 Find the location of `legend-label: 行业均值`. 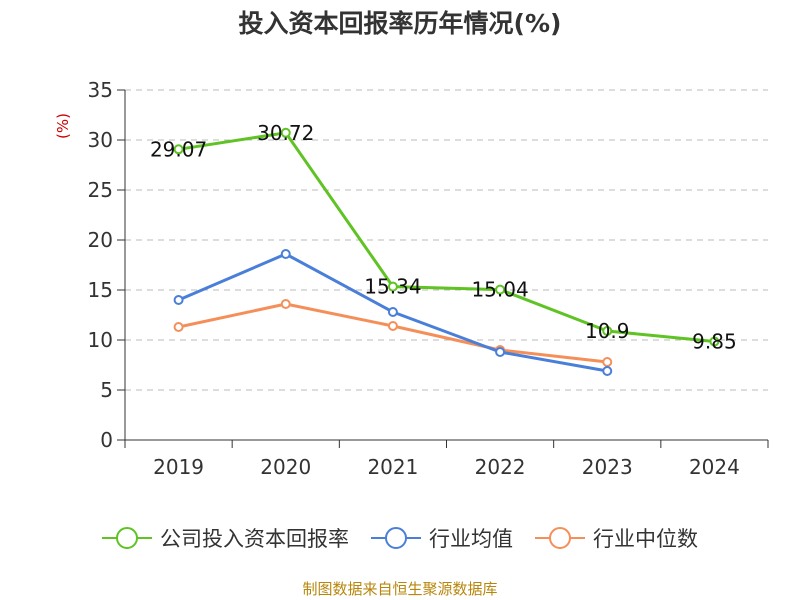

legend-label: 行业均值 is located at coordinates (471, 539).